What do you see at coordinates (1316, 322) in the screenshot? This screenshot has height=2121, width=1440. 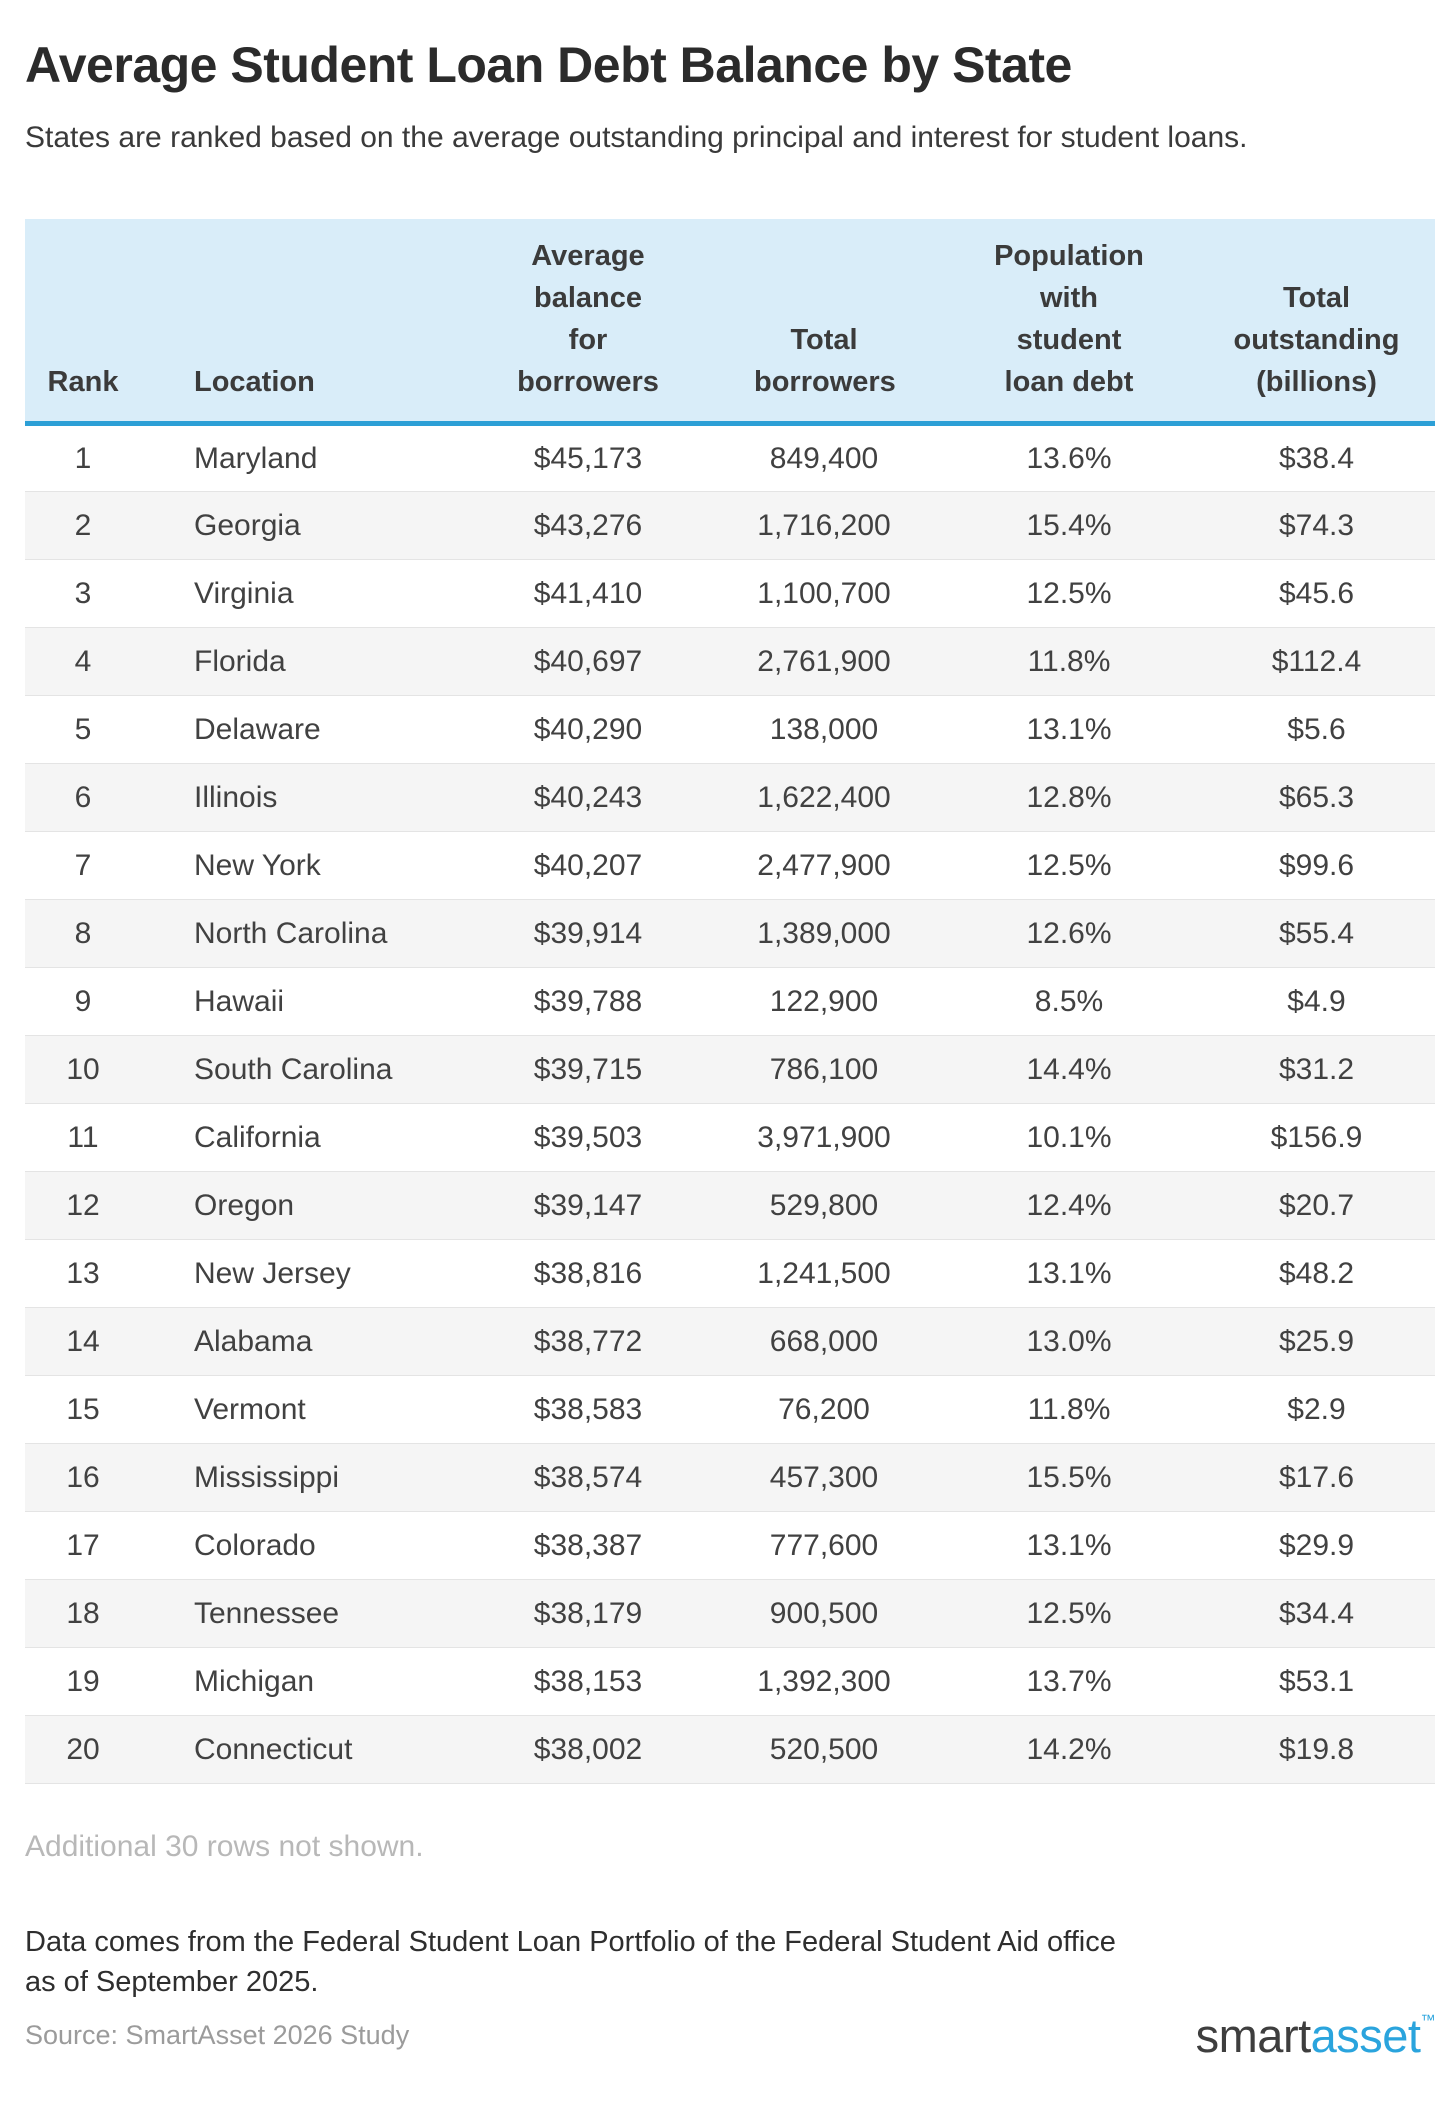 I see `column-header-total-outstanding: Total outstanding (billions)` at bounding box center [1316, 322].